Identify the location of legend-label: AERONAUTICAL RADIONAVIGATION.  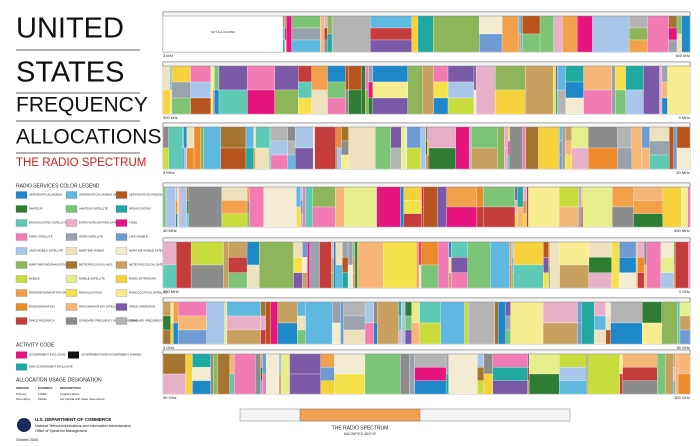
(153, 195).